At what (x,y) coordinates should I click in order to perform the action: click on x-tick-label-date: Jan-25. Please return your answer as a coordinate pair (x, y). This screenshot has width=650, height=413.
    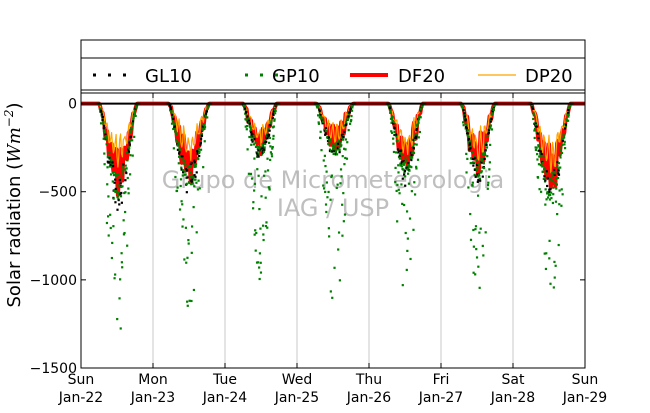
    Looking at the image, I should click on (296, 398).